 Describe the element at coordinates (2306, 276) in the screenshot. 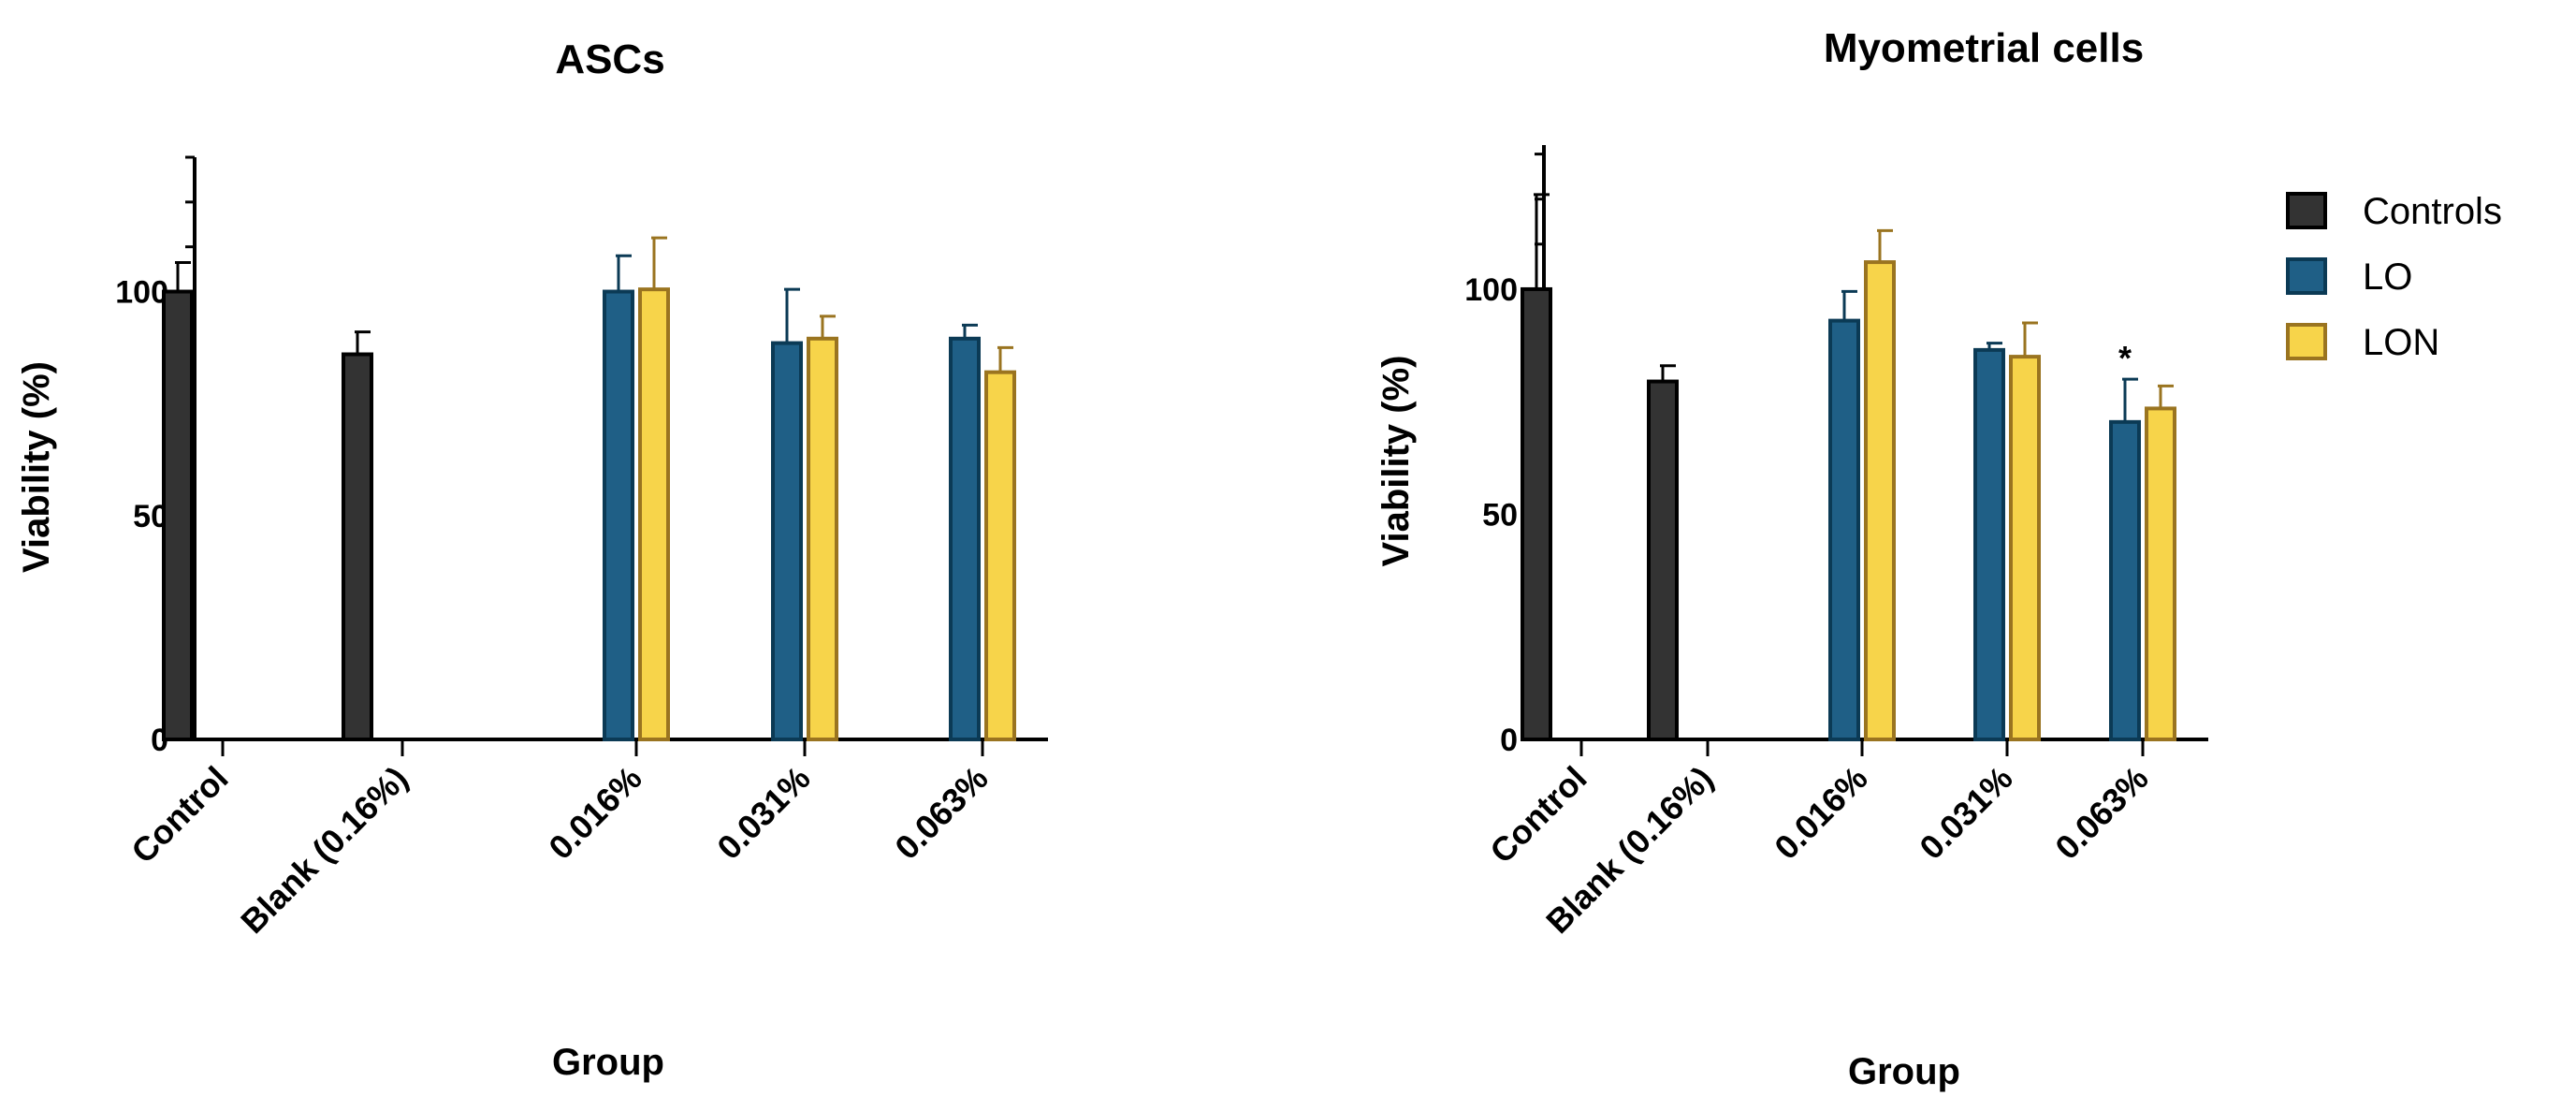

I see `legend-swatch-lo` at that location.